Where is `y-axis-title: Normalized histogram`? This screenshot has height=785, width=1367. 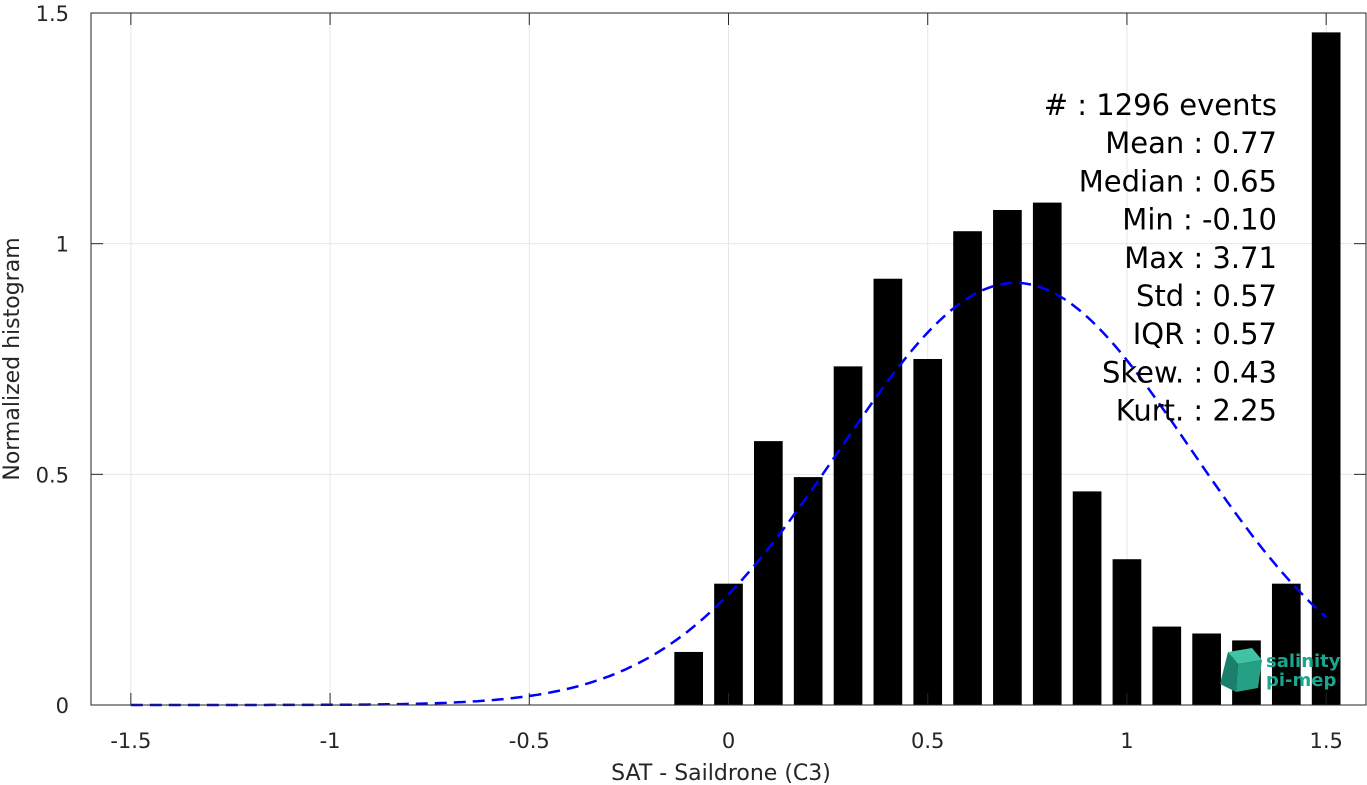
y-axis-title: Normalized histogram is located at coordinates (12, 358).